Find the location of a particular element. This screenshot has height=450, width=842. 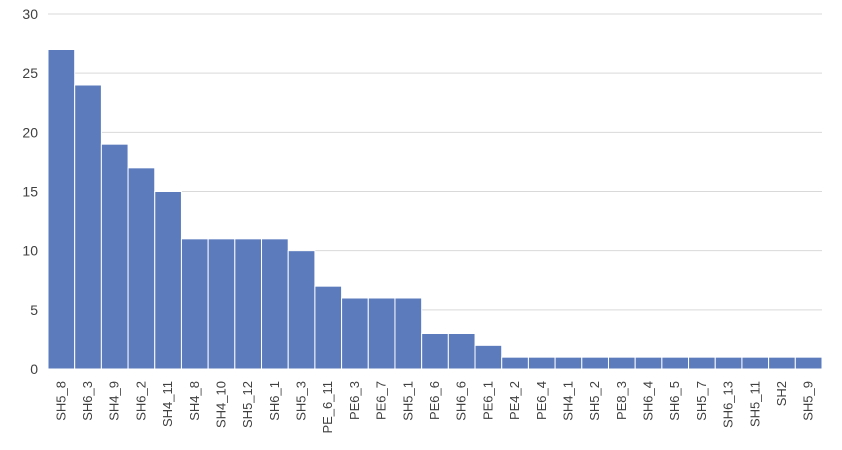

x-tick-label: SH6_1 is located at coordinates (274, 401).